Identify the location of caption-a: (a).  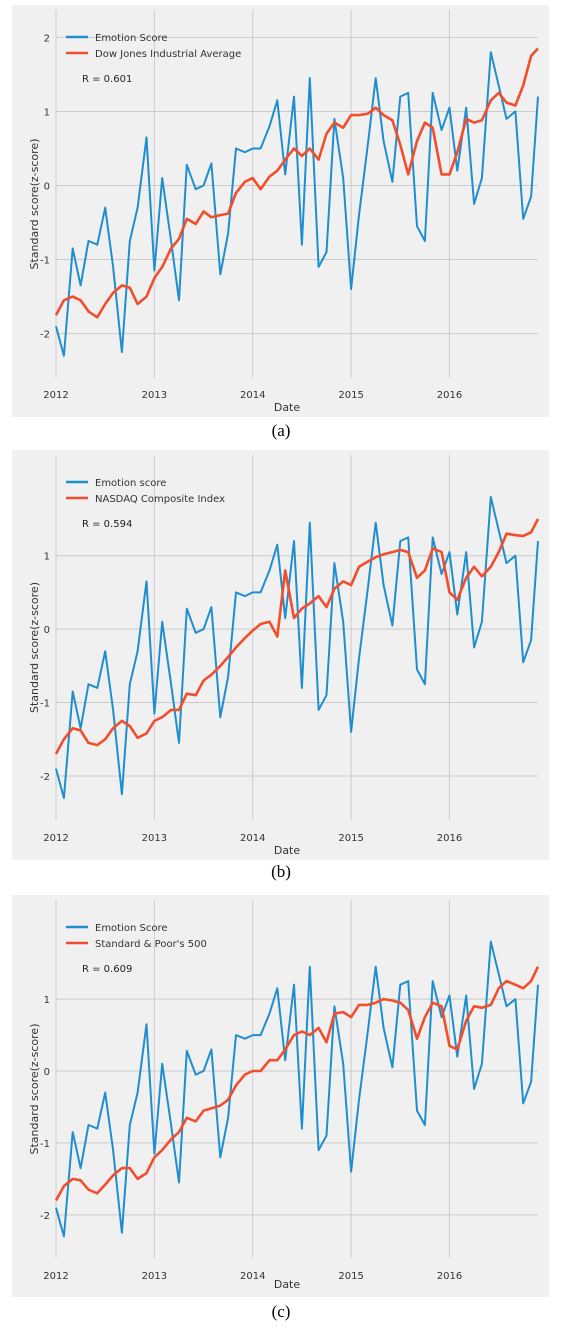
(281, 430).